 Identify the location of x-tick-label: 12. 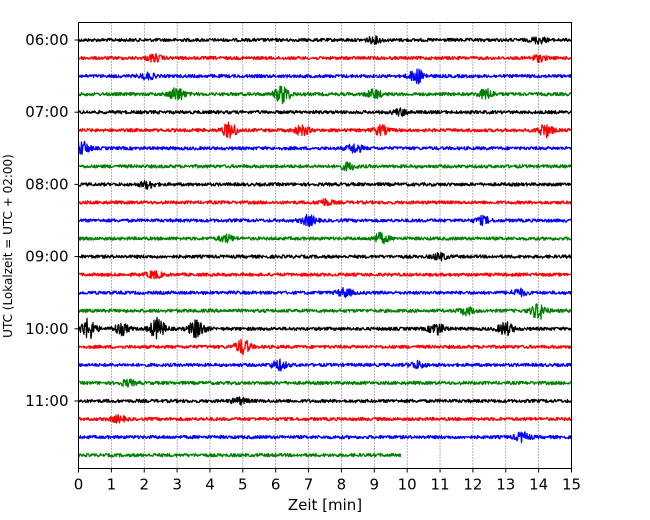
(472, 485).